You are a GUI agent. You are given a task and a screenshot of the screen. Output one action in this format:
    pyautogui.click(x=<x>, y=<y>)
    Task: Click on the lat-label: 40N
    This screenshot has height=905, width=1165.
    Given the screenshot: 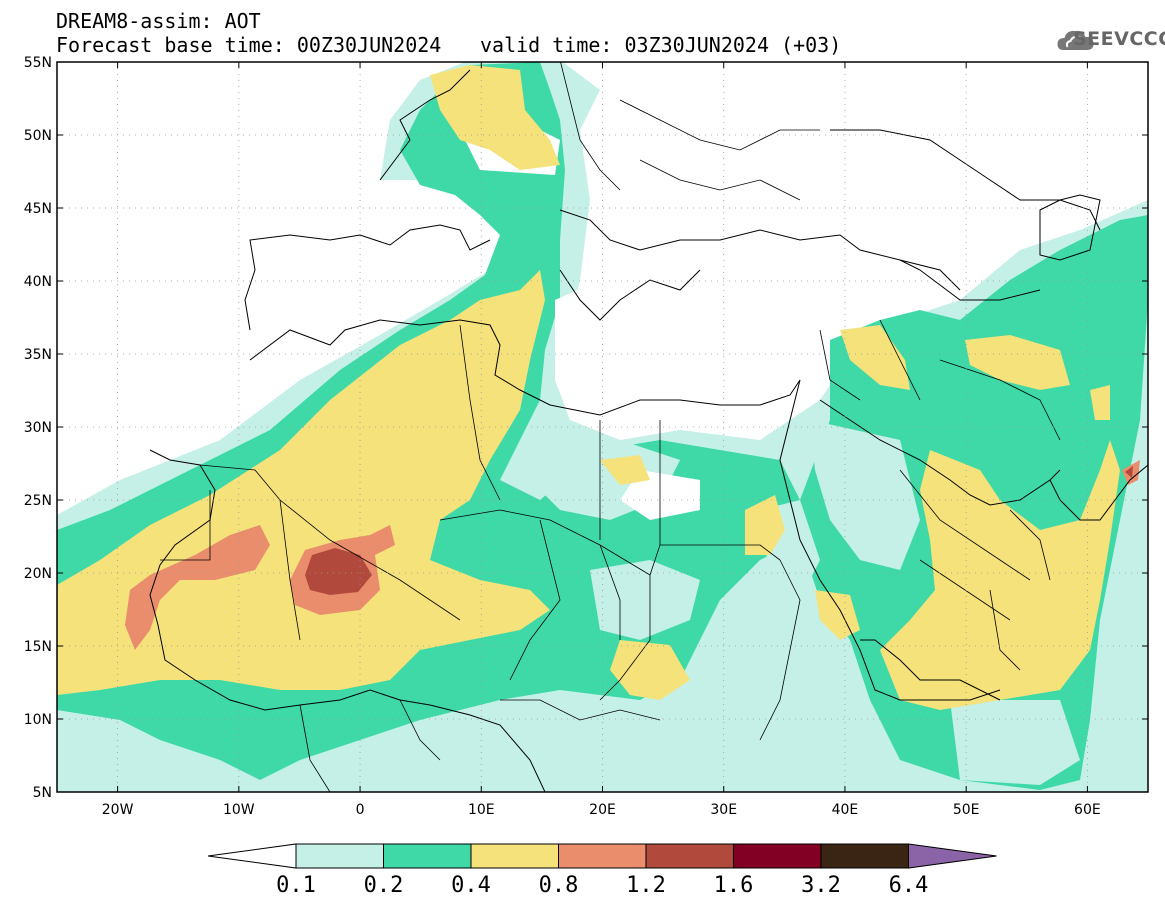 What is the action you would take?
    pyautogui.click(x=38, y=282)
    